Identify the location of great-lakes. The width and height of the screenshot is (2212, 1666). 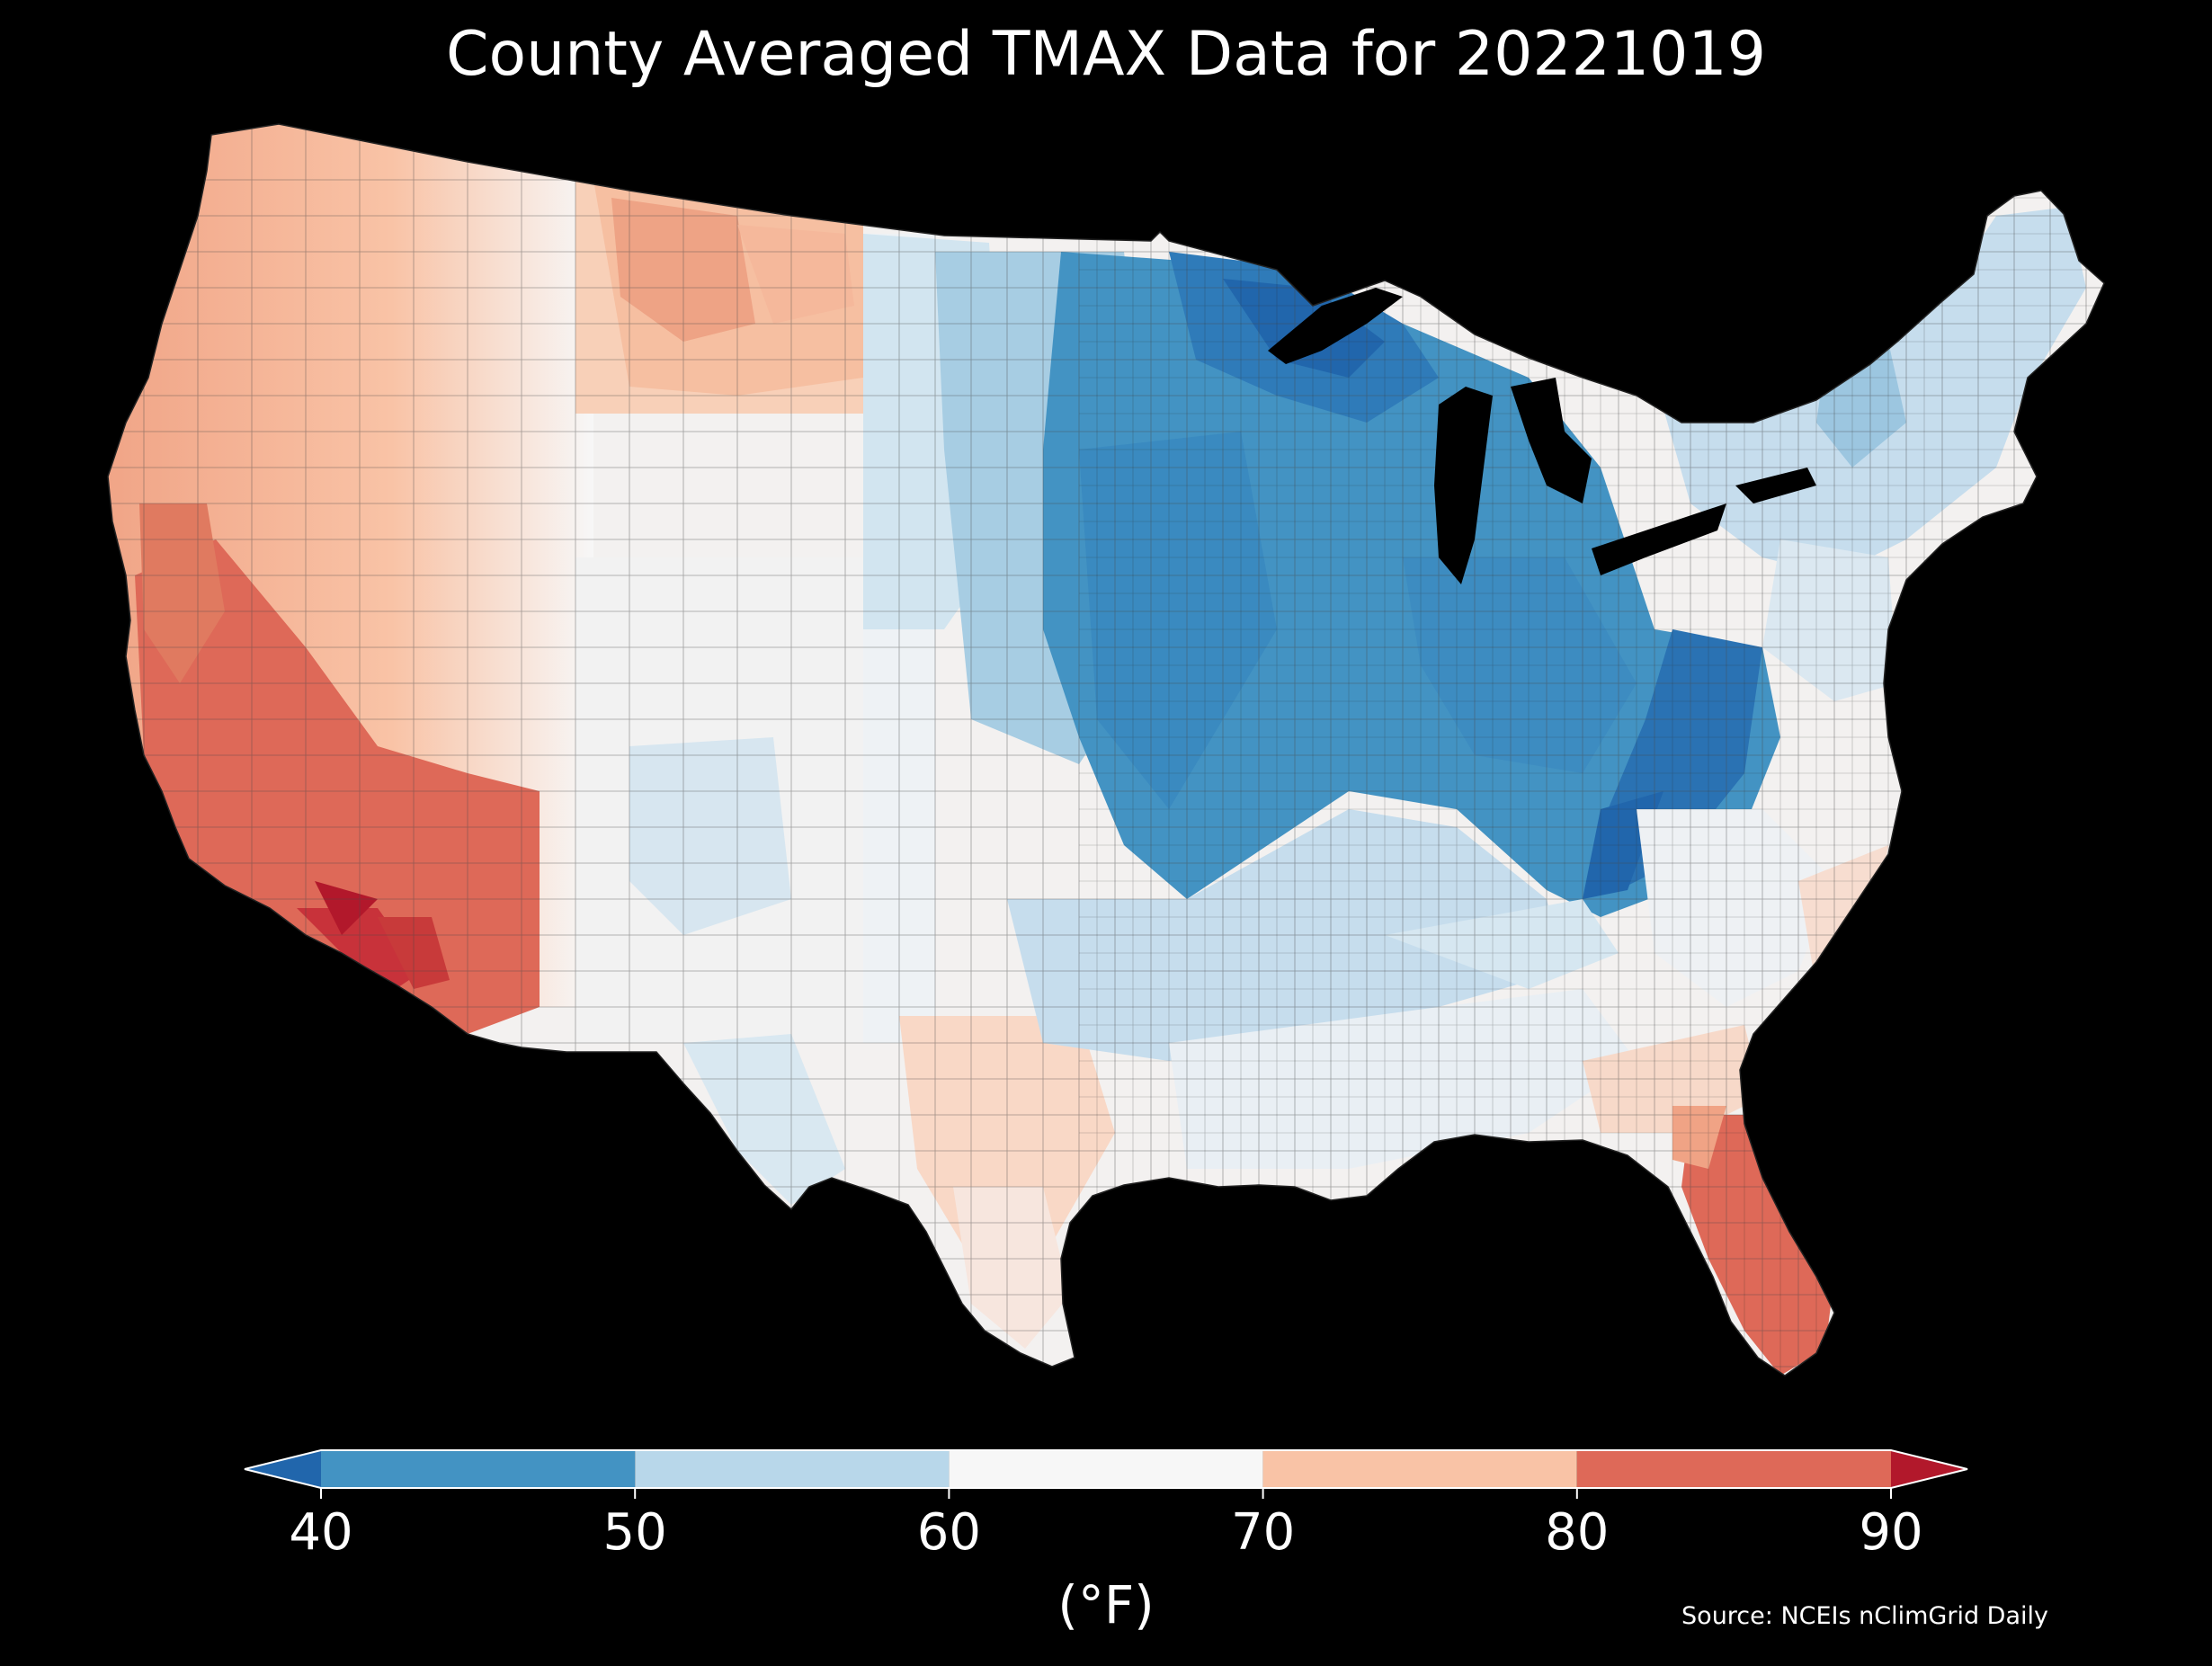
(1542, 436).